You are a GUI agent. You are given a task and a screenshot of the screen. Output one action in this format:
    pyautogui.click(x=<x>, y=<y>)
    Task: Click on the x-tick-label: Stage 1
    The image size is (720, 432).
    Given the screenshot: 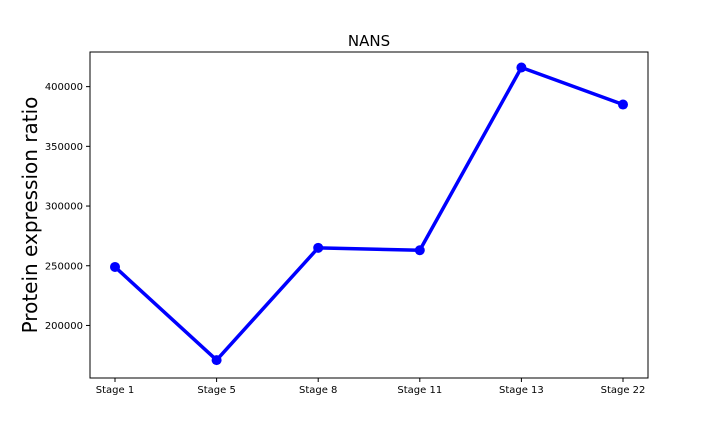 What is the action you would take?
    pyautogui.click(x=115, y=390)
    